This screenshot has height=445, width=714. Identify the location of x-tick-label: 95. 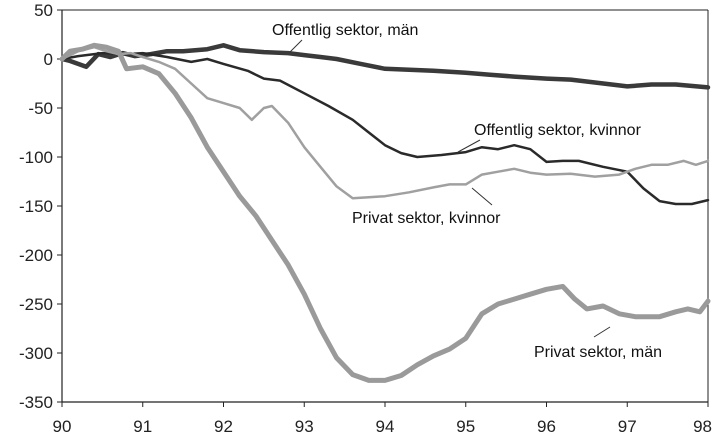
(465, 426).